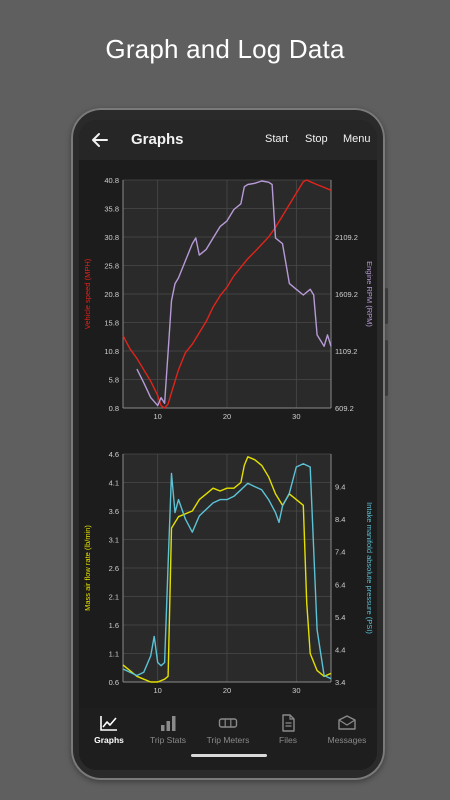 The width and height of the screenshot is (450, 800). Describe the element at coordinates (87, 293) in the screenshot. I see `y-left-axis-label: Vehicle speed (MPH)` at that location.